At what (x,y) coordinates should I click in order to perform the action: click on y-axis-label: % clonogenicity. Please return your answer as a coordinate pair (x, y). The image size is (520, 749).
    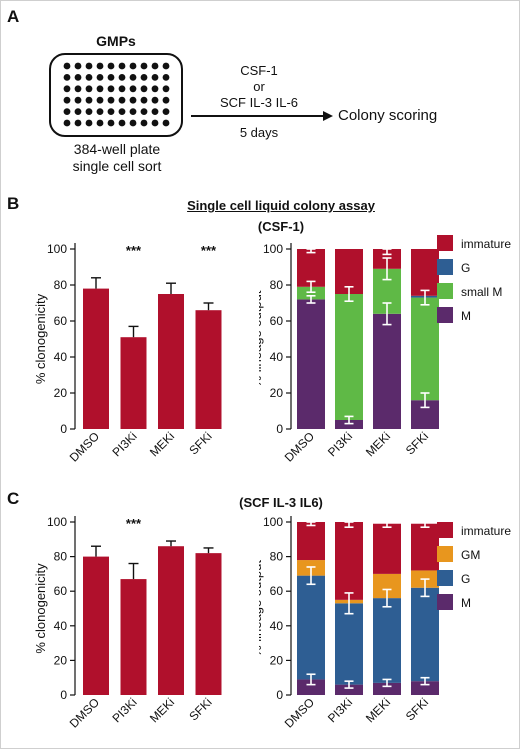
    Looking at the image, I should click on (40, 338).